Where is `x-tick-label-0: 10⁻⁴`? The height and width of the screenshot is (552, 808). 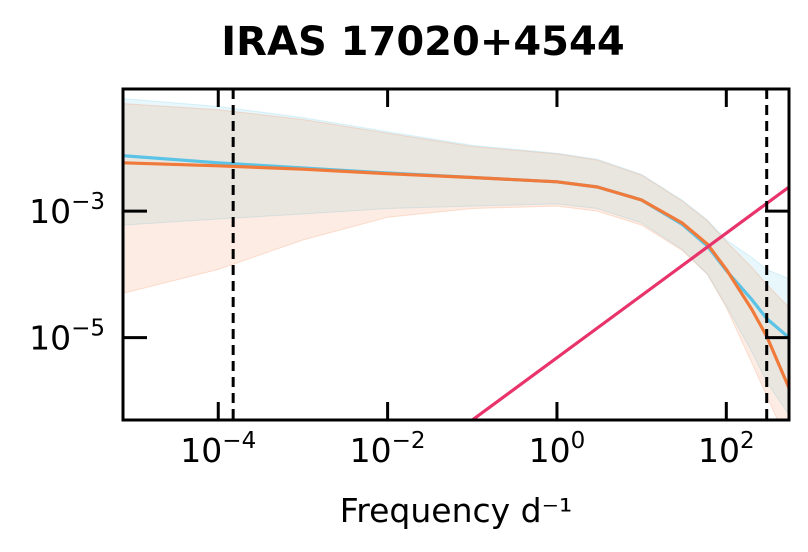
x-tick-label-0: 10⁻⁴ is located at coordinates (218, 449).